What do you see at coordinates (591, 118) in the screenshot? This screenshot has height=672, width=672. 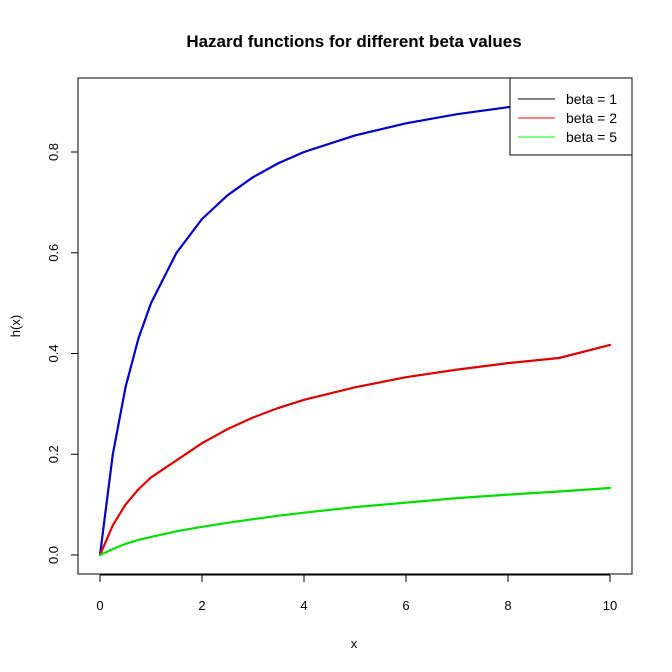 I see `legend-label-2: beta = 2` at bounding box center [591, 118].